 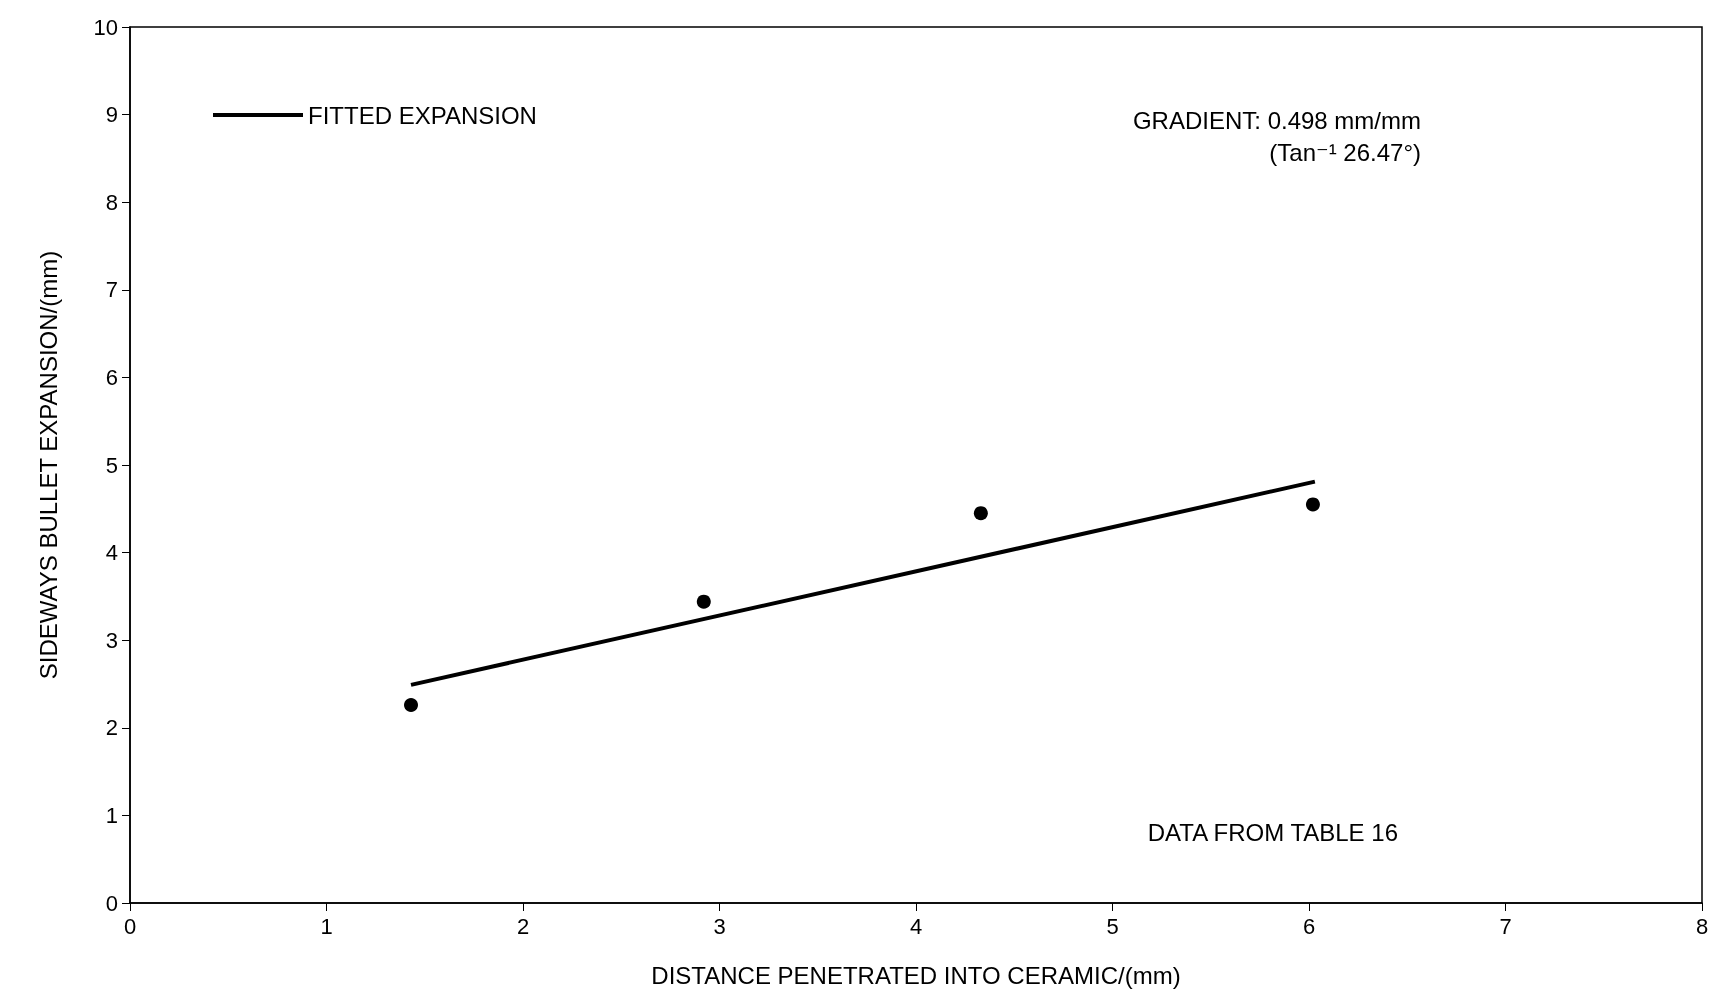 I want to click on y-tick-label: 1, so click(x=111, y=815).